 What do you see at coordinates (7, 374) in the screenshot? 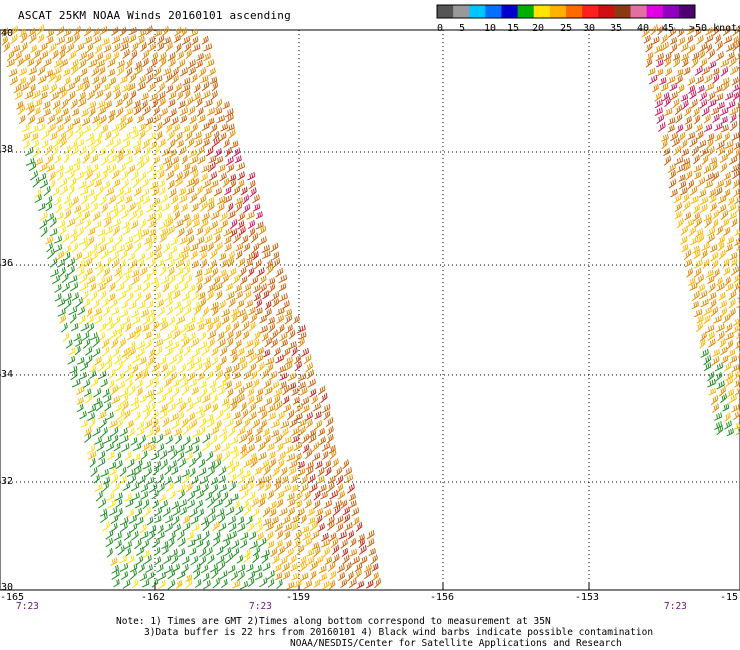
I see `y-tick-label: 34` at bounding box center [7, 374].